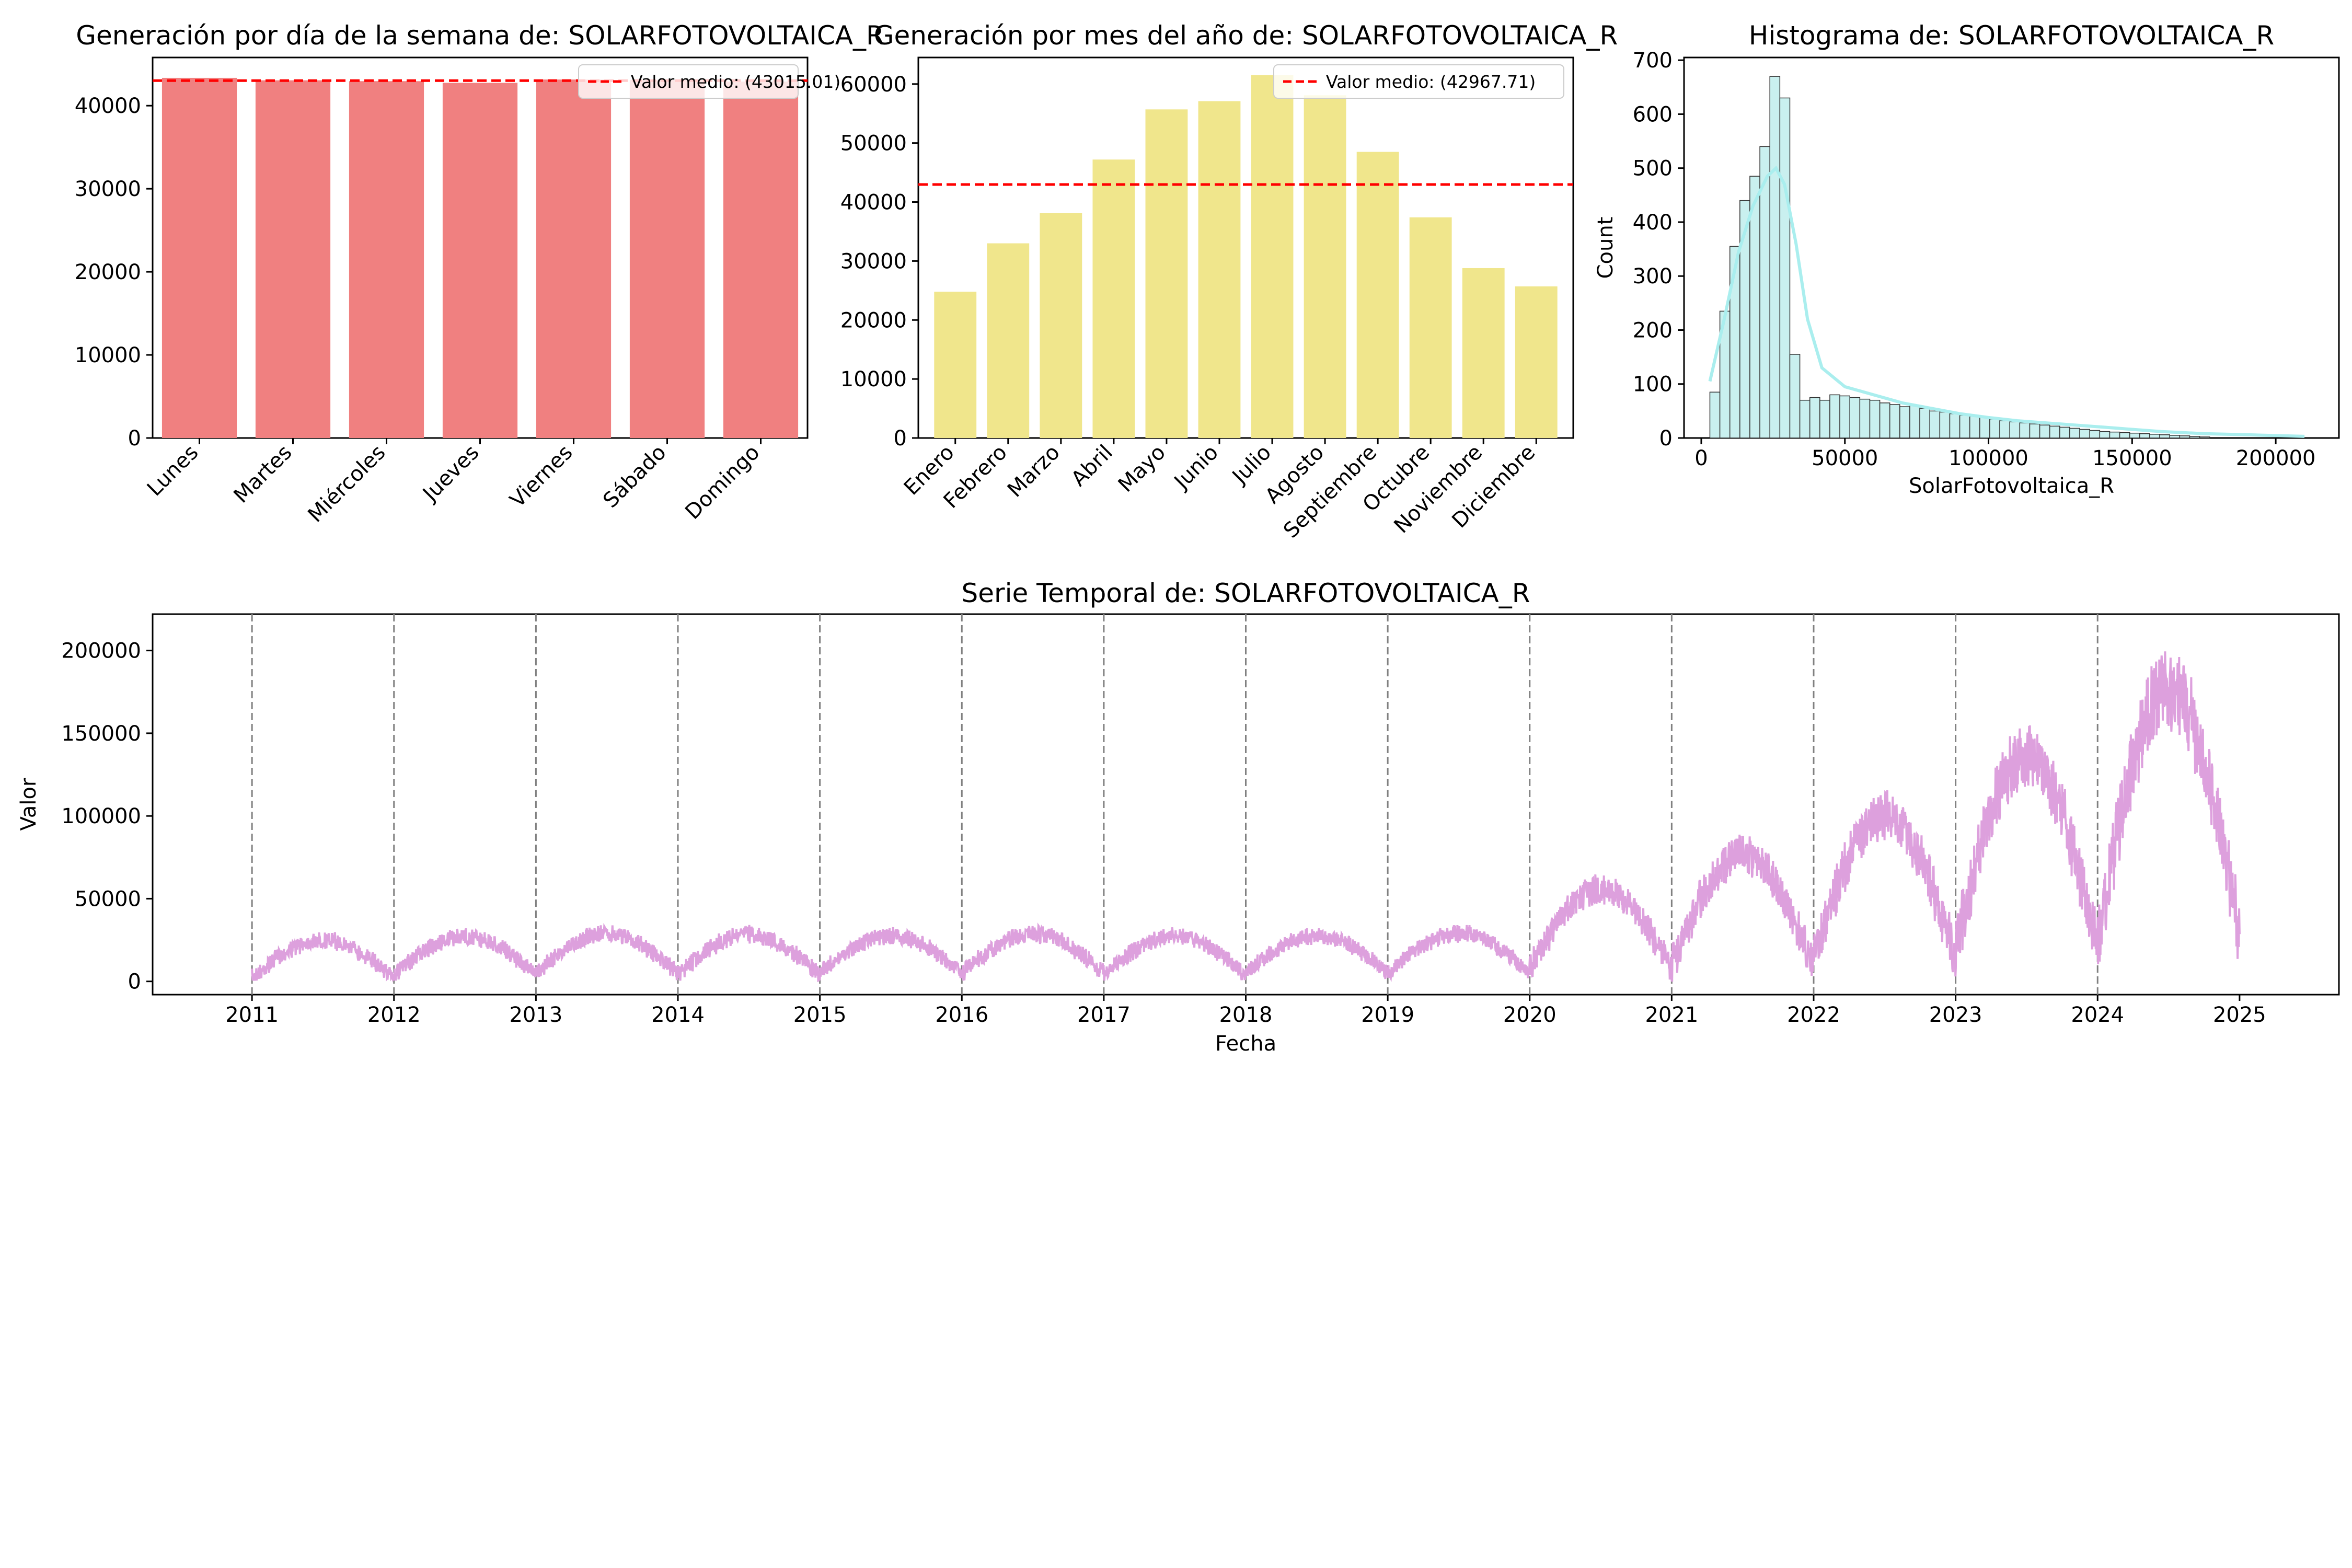 The height and width of the screenshot is (1568, 2352). Describe the element at coordinates (1988, 458) in the screenshot. I see `x-tick-label: 100000` at that location.